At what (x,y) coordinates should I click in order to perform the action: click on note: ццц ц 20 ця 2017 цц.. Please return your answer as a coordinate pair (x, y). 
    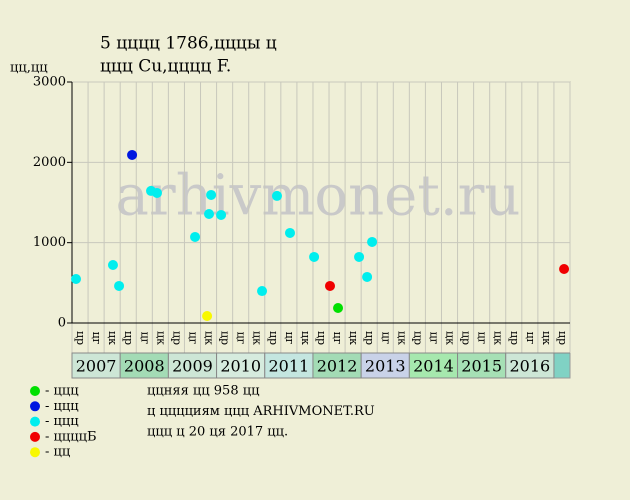
    Looking at the image, I should click on (217, 432).